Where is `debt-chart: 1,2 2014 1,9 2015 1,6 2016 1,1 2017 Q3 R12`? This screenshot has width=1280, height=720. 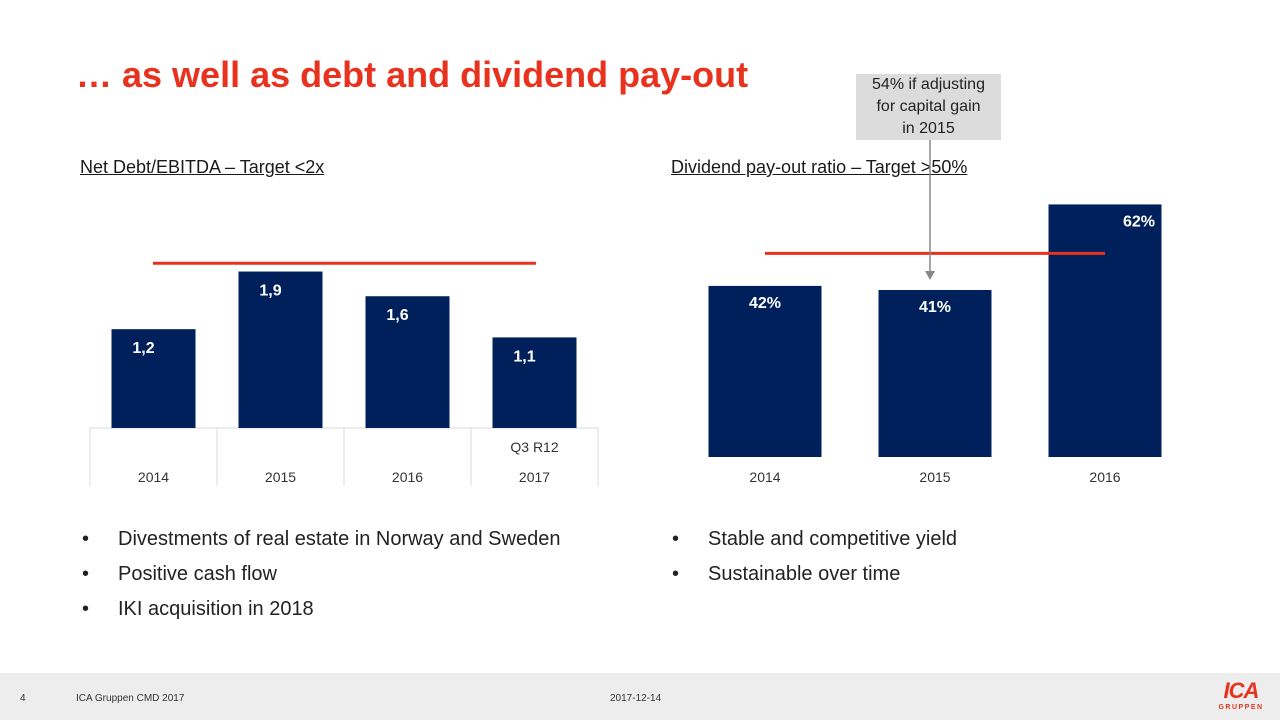 debt-chart: 1,2 2014 1,9 2015 1,6 2016 1,1 2017 Q3 R12 is located at coordinates (344, 373).